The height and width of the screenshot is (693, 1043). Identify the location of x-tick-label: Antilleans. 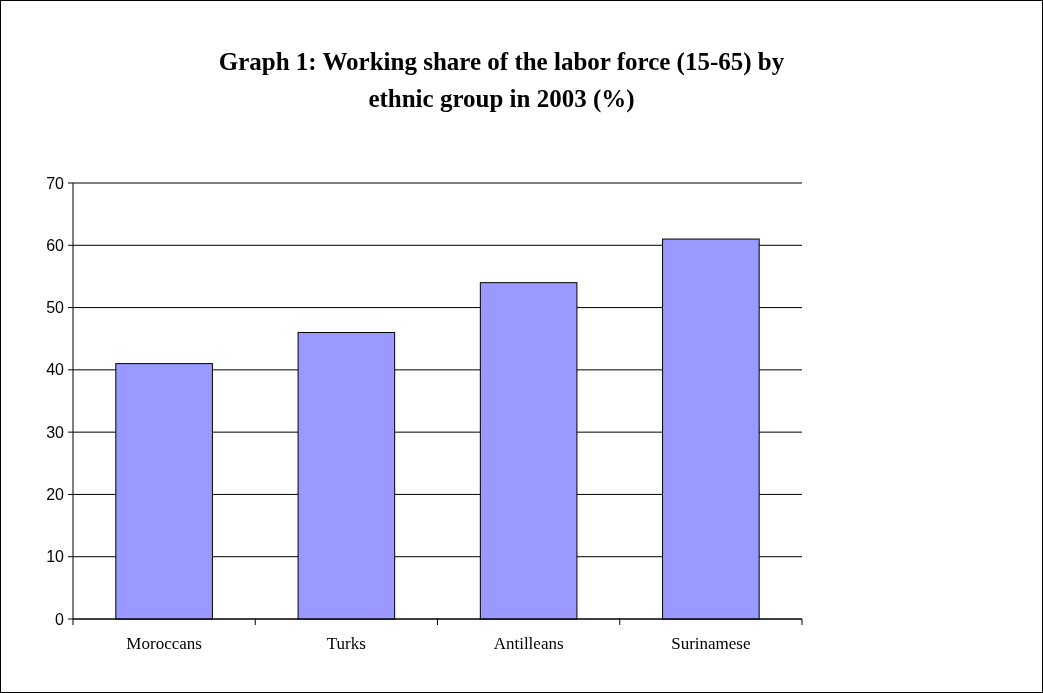
(528, 643).